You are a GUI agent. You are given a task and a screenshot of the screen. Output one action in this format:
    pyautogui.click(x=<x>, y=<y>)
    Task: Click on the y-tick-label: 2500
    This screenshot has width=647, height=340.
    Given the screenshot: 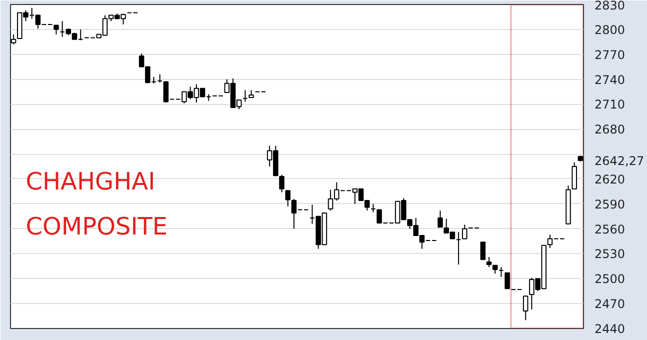 What is the action you would take?
    pyautogui.click(x=610, y=279)
    